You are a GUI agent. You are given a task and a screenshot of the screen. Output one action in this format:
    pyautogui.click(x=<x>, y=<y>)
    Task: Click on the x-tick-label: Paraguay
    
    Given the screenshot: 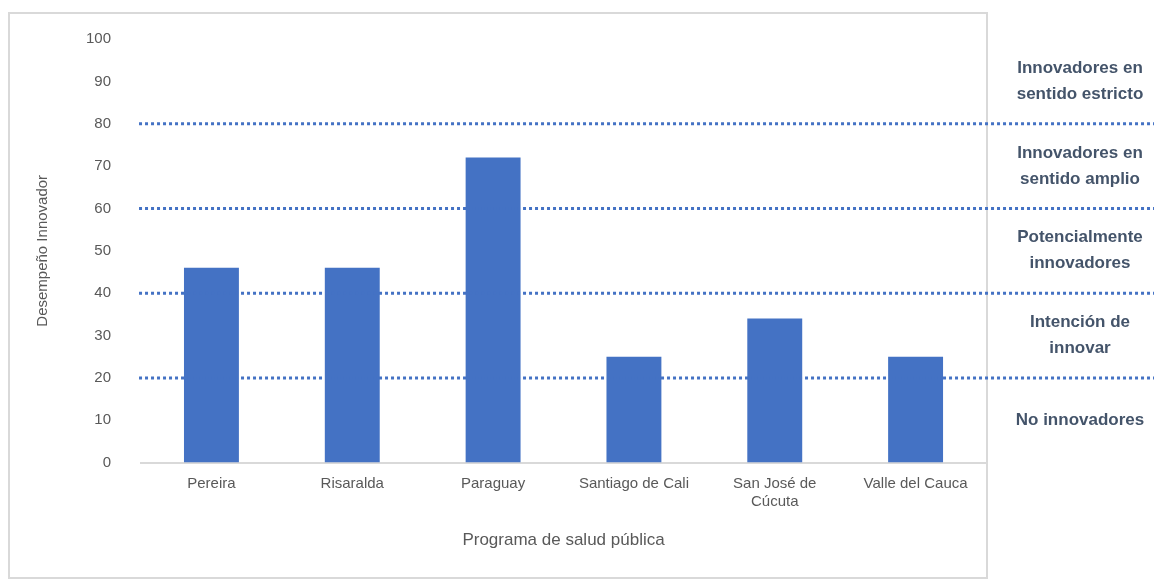 What is the action you would take?
    pyautogui.click(x=493, y=482)
    